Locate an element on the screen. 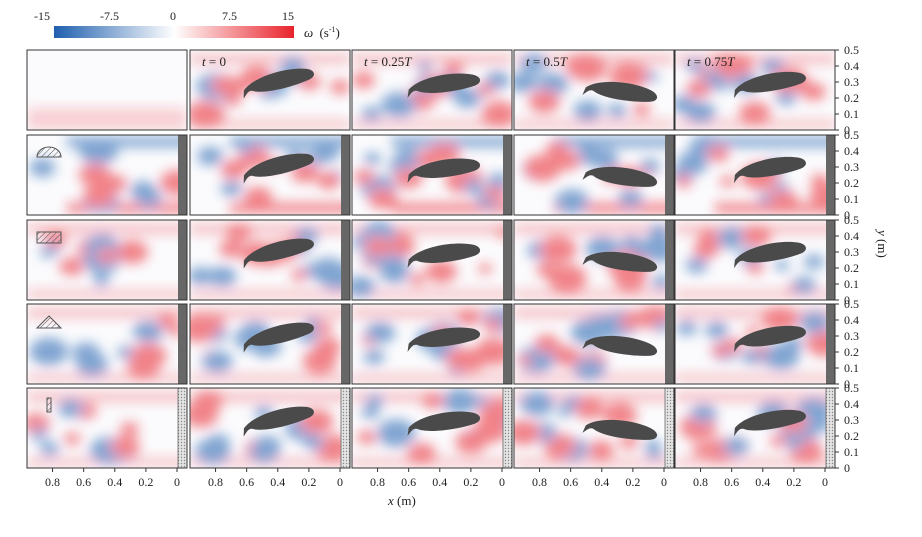  x-tick-label: 0 is located at coordinates (177, 482).